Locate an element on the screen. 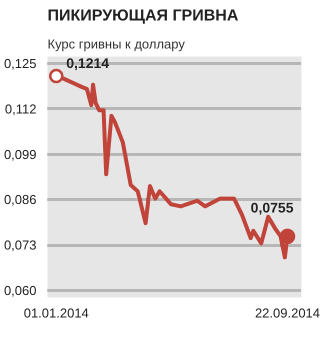 The image size is (329, 337). chart-subtitle: Курс гривны к доллару is located at coordinates (117, 44).